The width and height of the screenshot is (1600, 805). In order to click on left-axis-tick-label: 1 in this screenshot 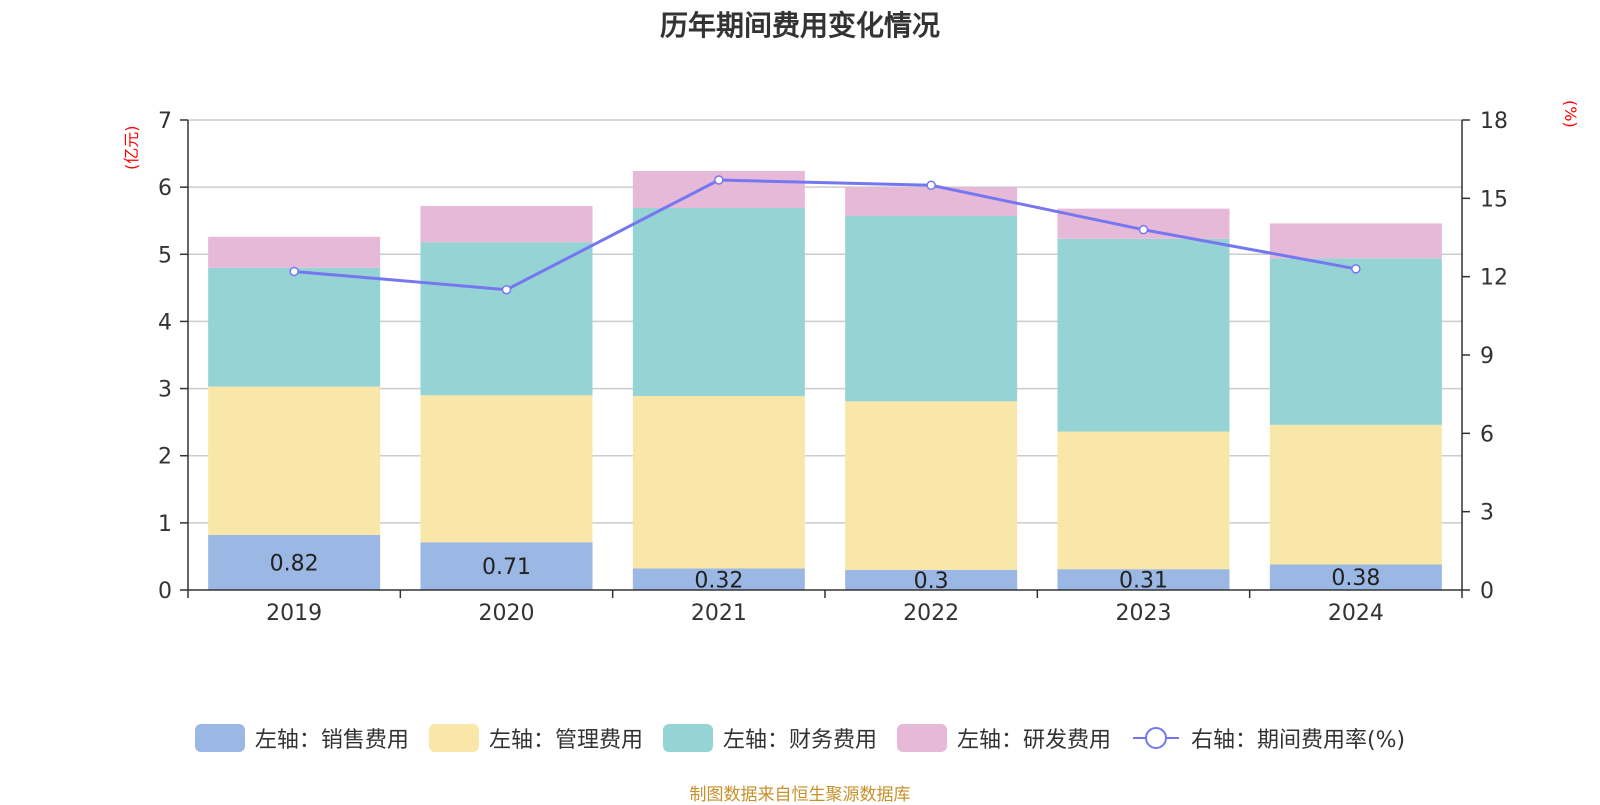, I will do `click(165, 524)`.